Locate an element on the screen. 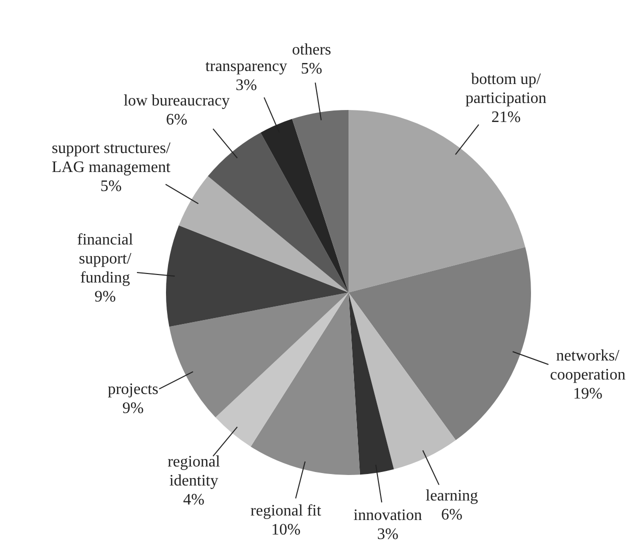 Image resolution: width=632 pixels, height=555 pixels. data-label: 10% is located at coordinates (286, 529).